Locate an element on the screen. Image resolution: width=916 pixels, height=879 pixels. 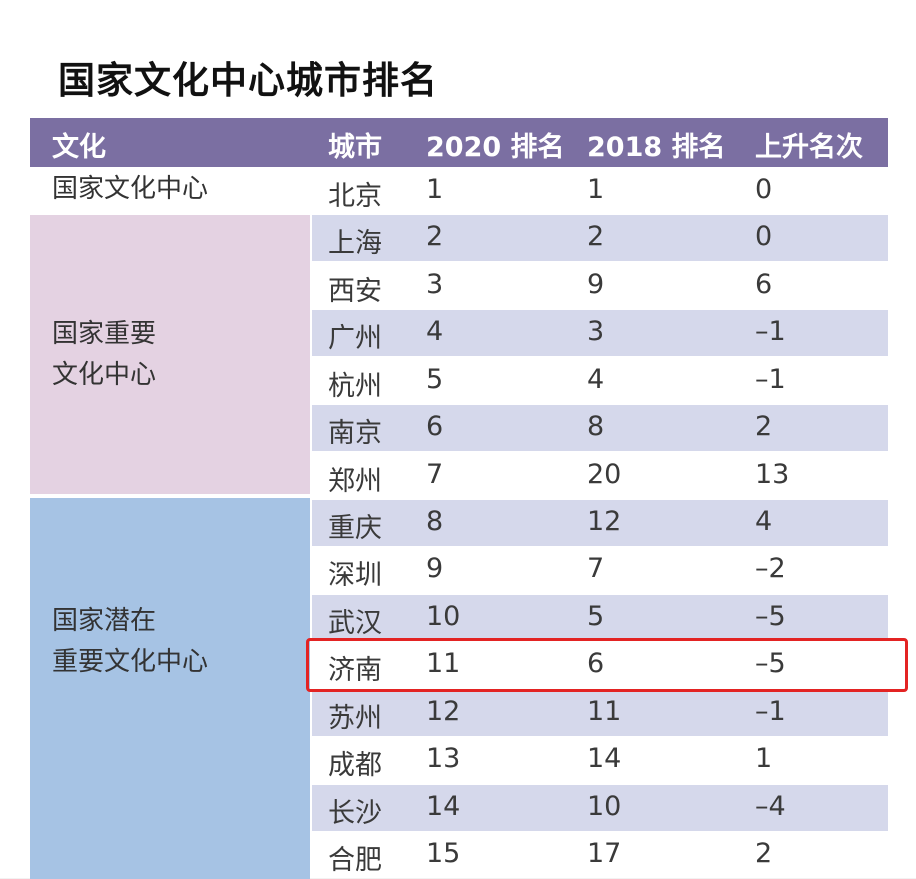
rise-cell: 13 is located at coordinates (772, 474).